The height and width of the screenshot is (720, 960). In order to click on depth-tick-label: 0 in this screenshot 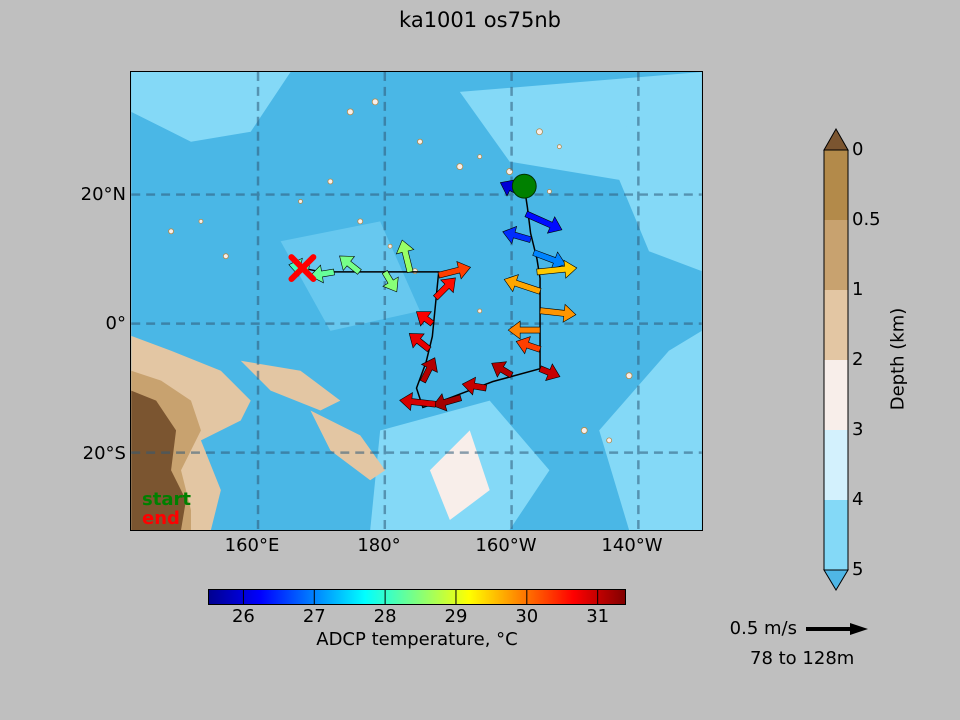, I will do `click(858, 149)`.